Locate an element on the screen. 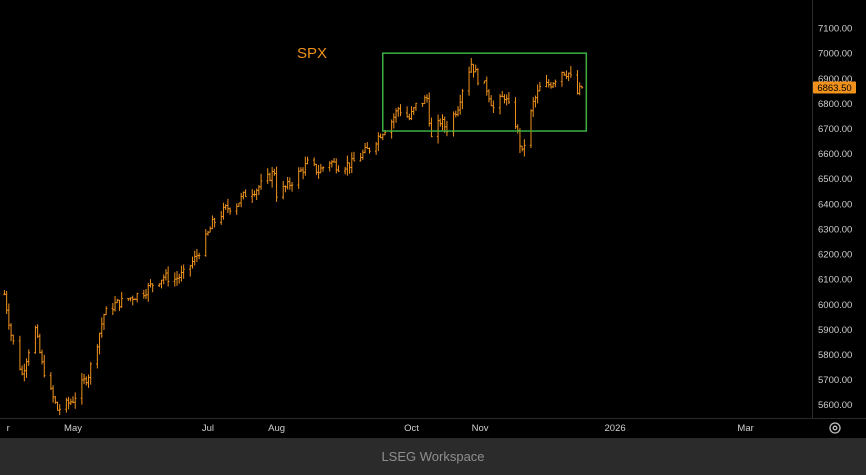 The image size is (866, 475). time-axis is located at coordinates (433, 428).